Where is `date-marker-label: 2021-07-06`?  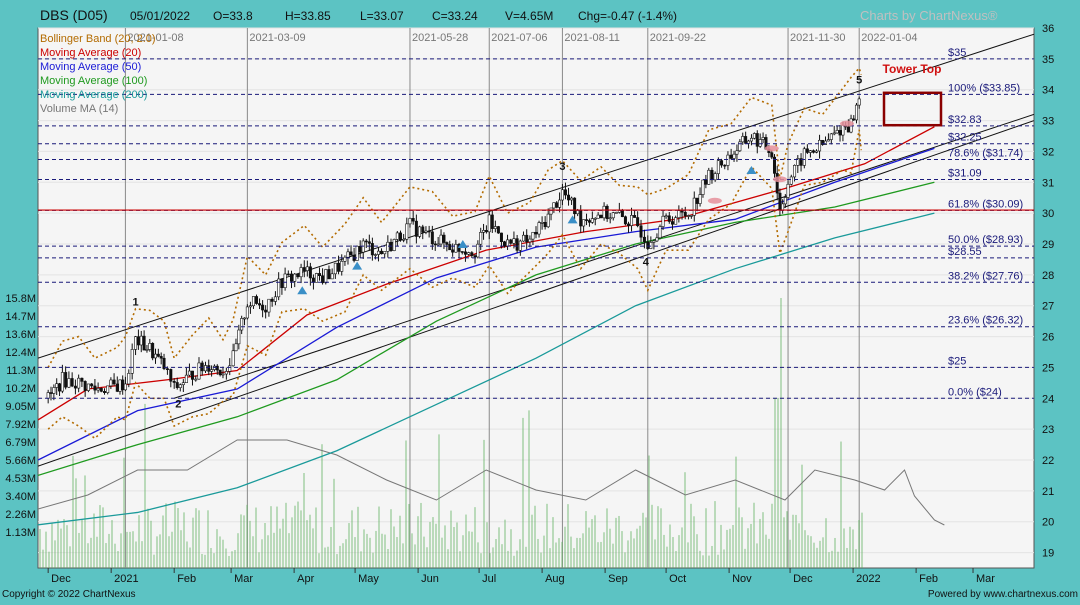
date-marker-label: 2021-07-06 is located at coordinates (519, 38).